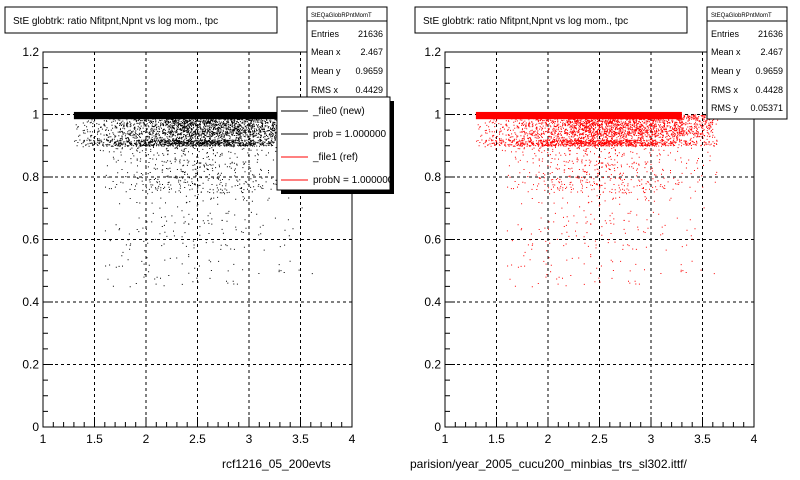  What do you see at coordinates (741, 16) in the screenshot?
I see `right-stats-name: StEQaGlobRPntMomT` at bounding box center [741, 16].